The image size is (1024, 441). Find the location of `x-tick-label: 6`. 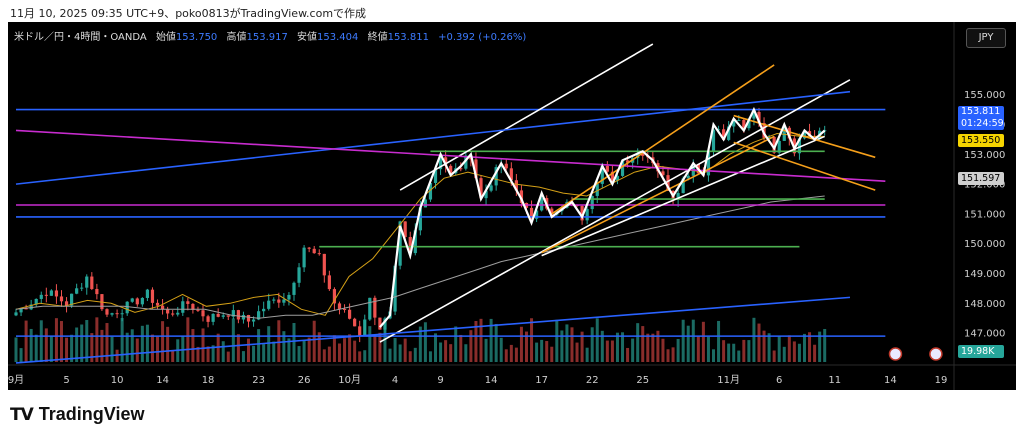

x-tick-label: 6 is located at coordinates (779, 380).